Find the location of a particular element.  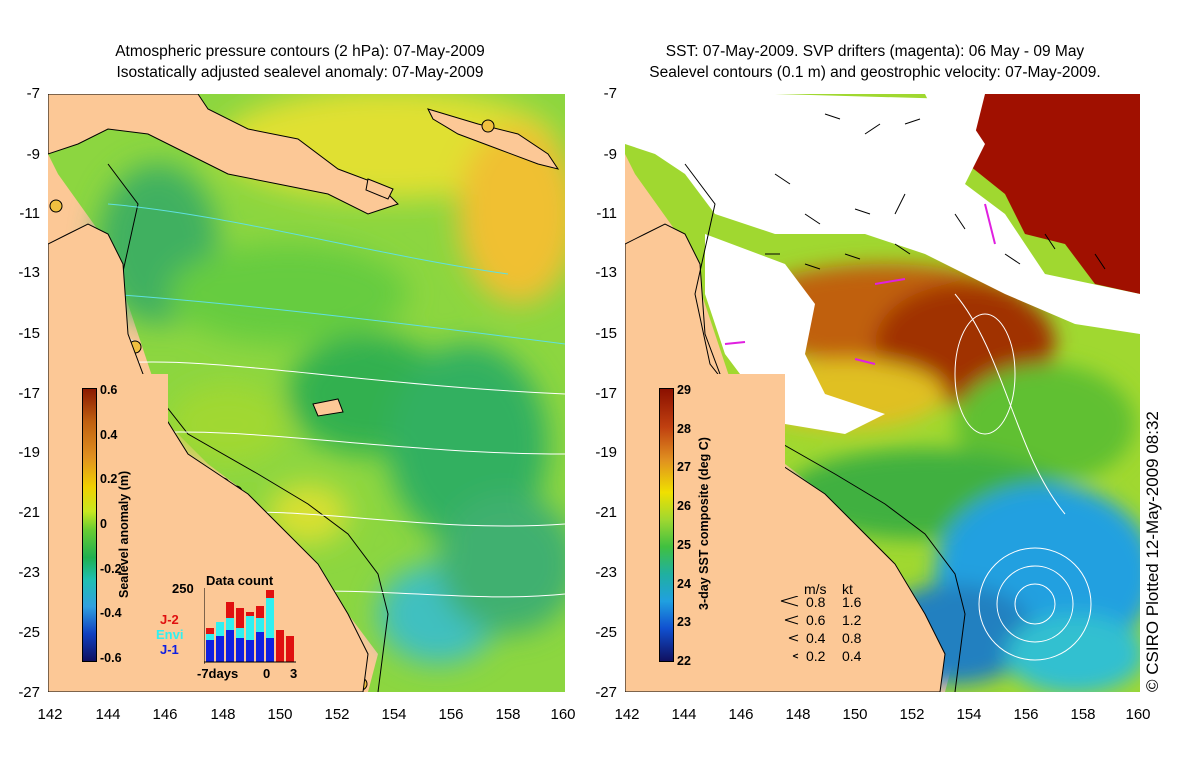

velocity-ms: 0.6 is located at coordinates (816, 620).